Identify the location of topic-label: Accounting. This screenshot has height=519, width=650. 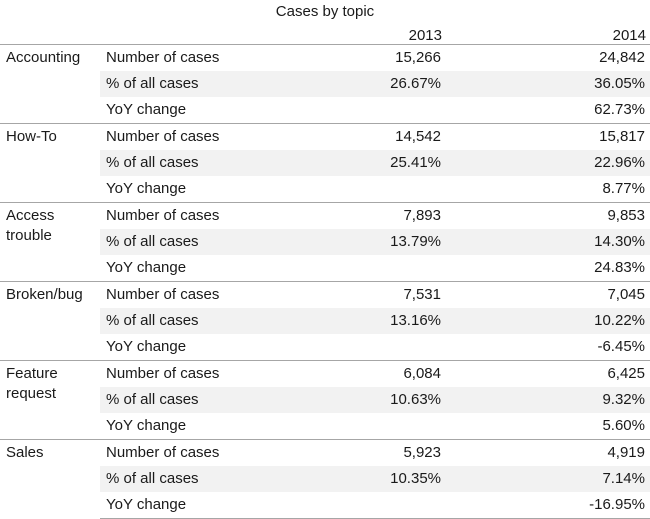
(50, 84).